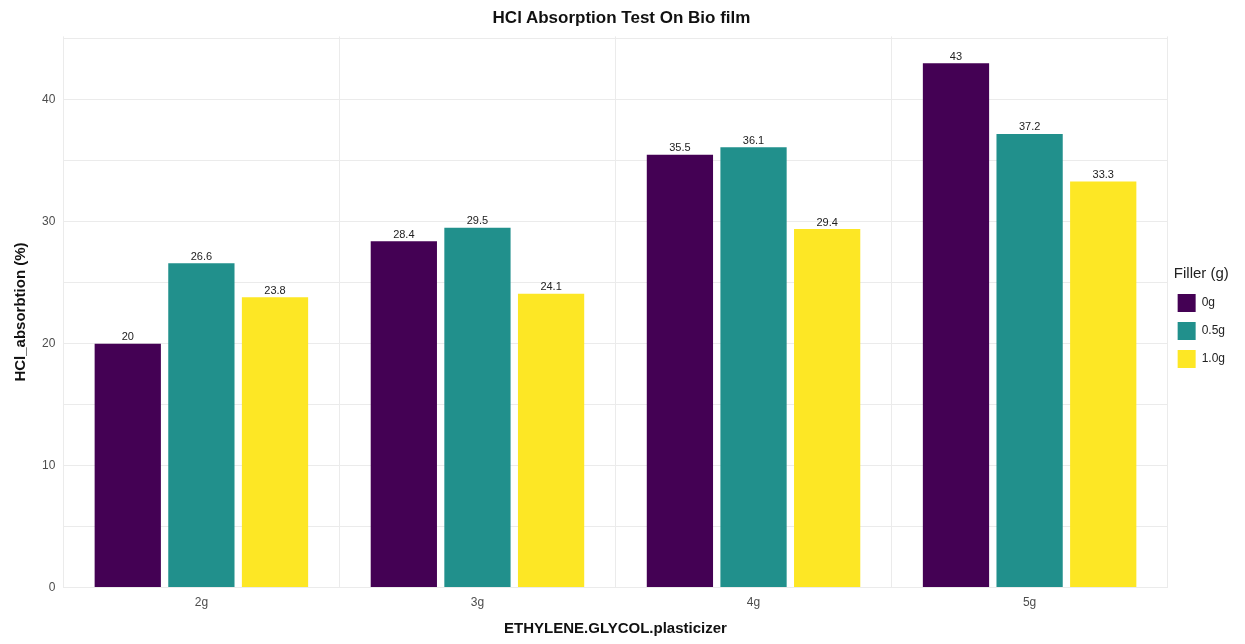  I want to click on data-label: 33.3, so click(1103, 174).